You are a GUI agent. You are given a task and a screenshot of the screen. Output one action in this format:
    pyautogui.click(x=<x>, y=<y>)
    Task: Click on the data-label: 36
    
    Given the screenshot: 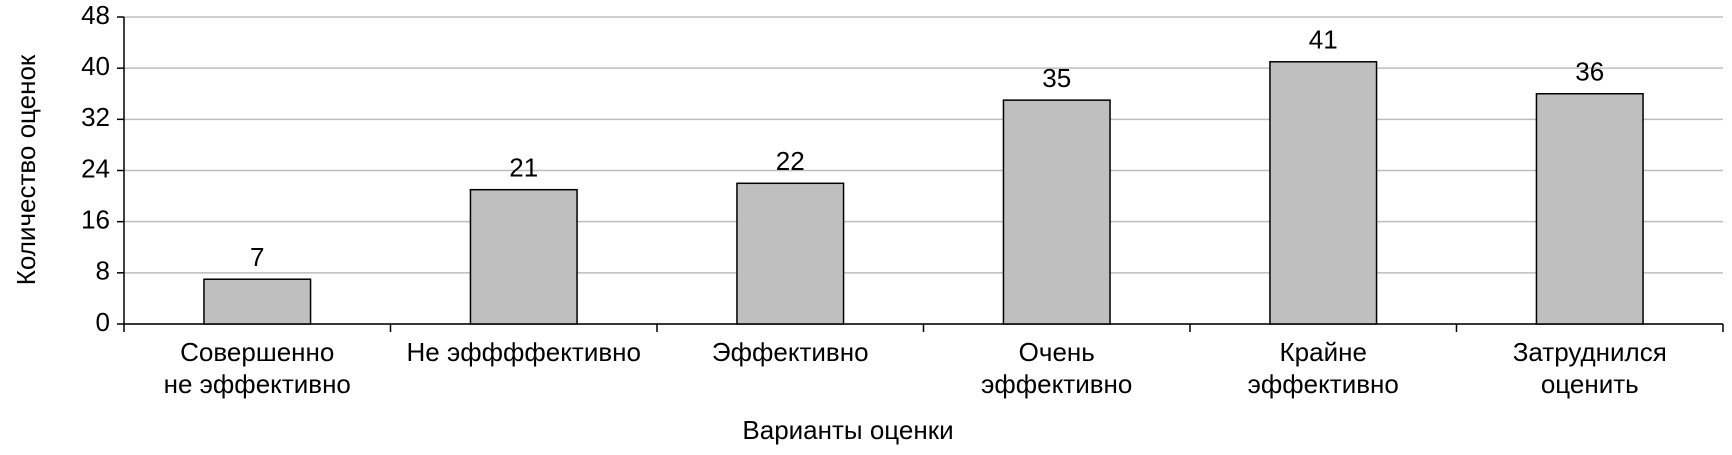 What is the action you would take?
    pyautogui.click(x=1589, y=72)
    